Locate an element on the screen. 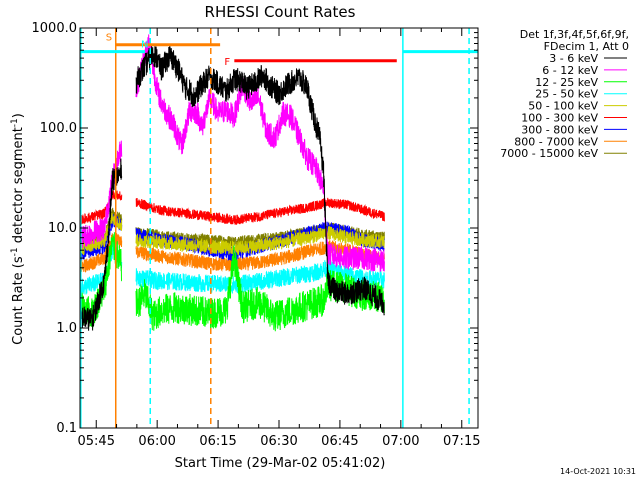 The height and width of the screenshot is (480, 640). legend-label: 800 - 7000 keV is located at coordinates (556, 141).